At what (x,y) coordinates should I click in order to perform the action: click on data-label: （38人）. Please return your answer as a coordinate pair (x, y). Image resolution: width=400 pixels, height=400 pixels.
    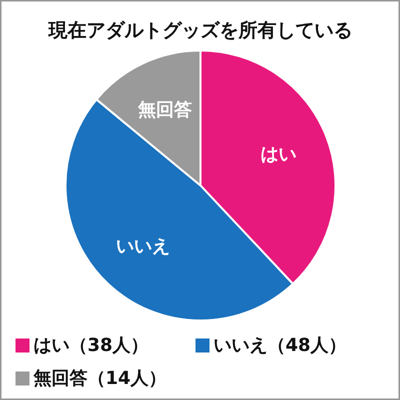
    Looking at the image, I should click on (109, 345).